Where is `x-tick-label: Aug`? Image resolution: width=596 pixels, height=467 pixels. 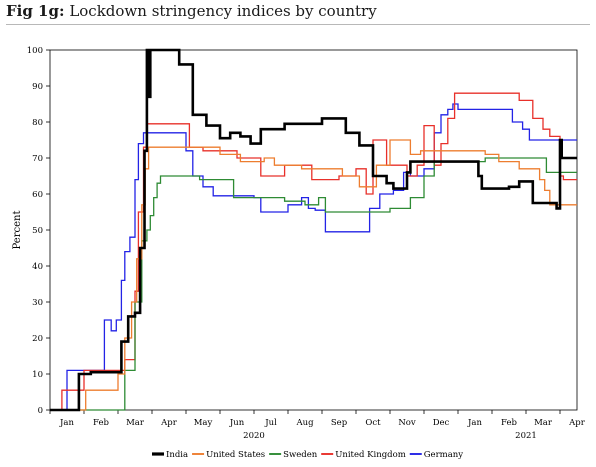
x-tick-label: Aug is located at coordinates (304, 423).